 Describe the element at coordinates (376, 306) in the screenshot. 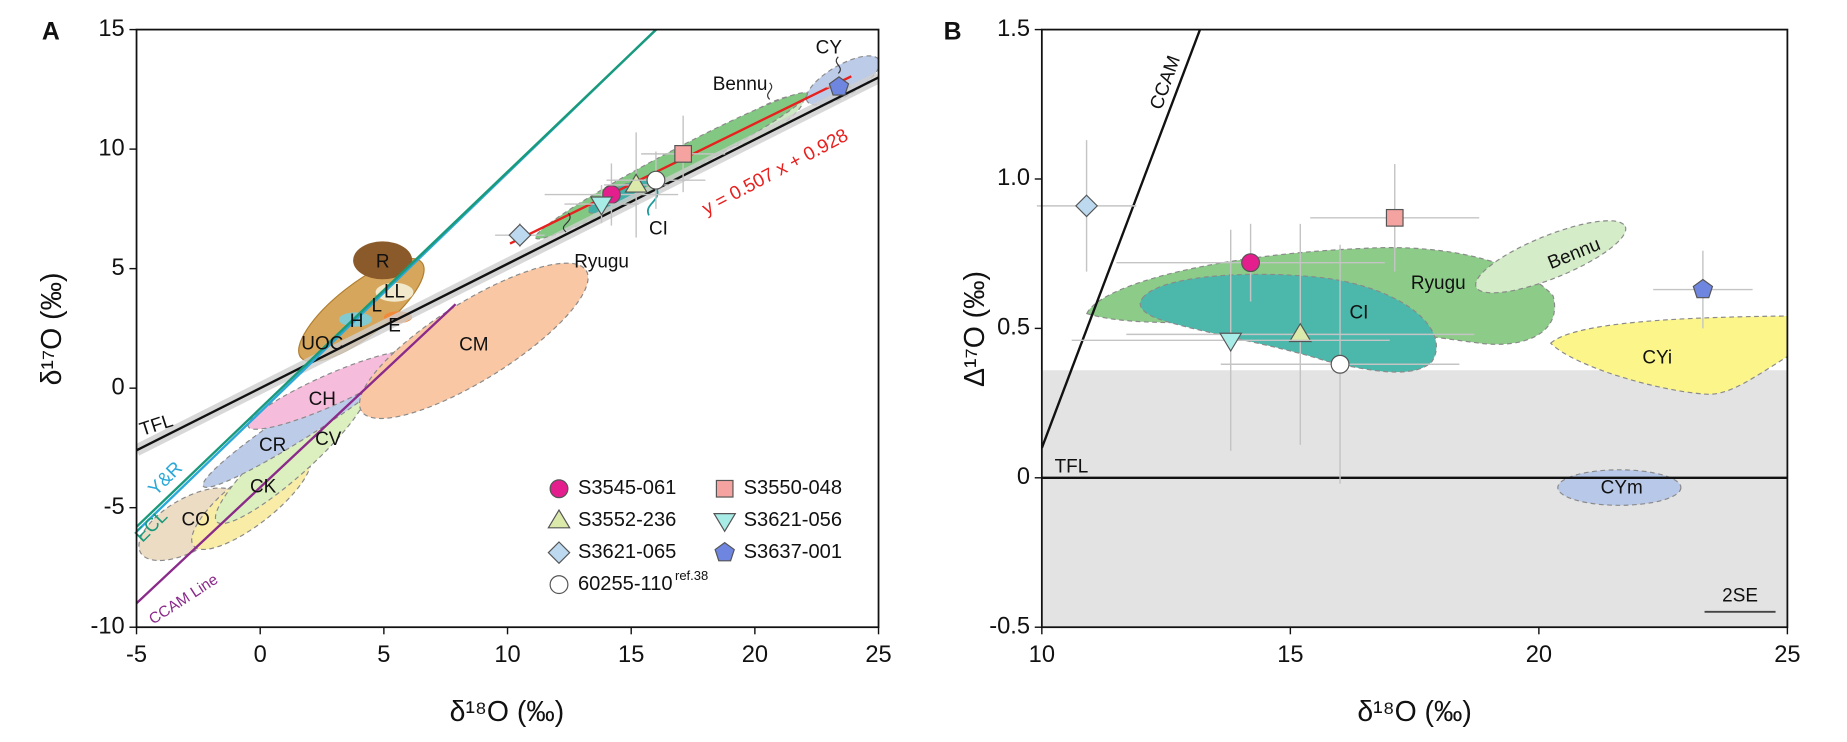

I see `region-label: L` at that location.